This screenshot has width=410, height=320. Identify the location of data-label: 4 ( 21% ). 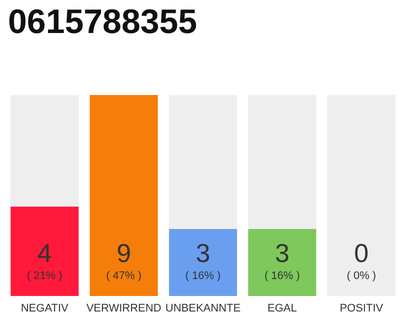
(44, 260).